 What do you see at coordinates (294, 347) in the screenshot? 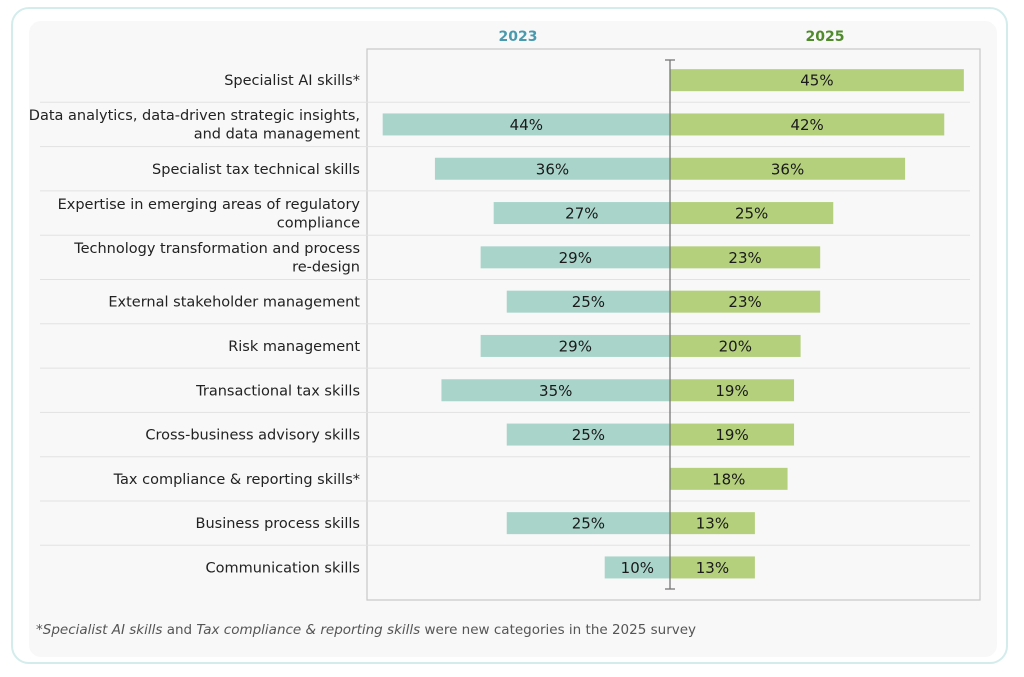
I see `category-label: Risk management` at bounding box center [294, 347].